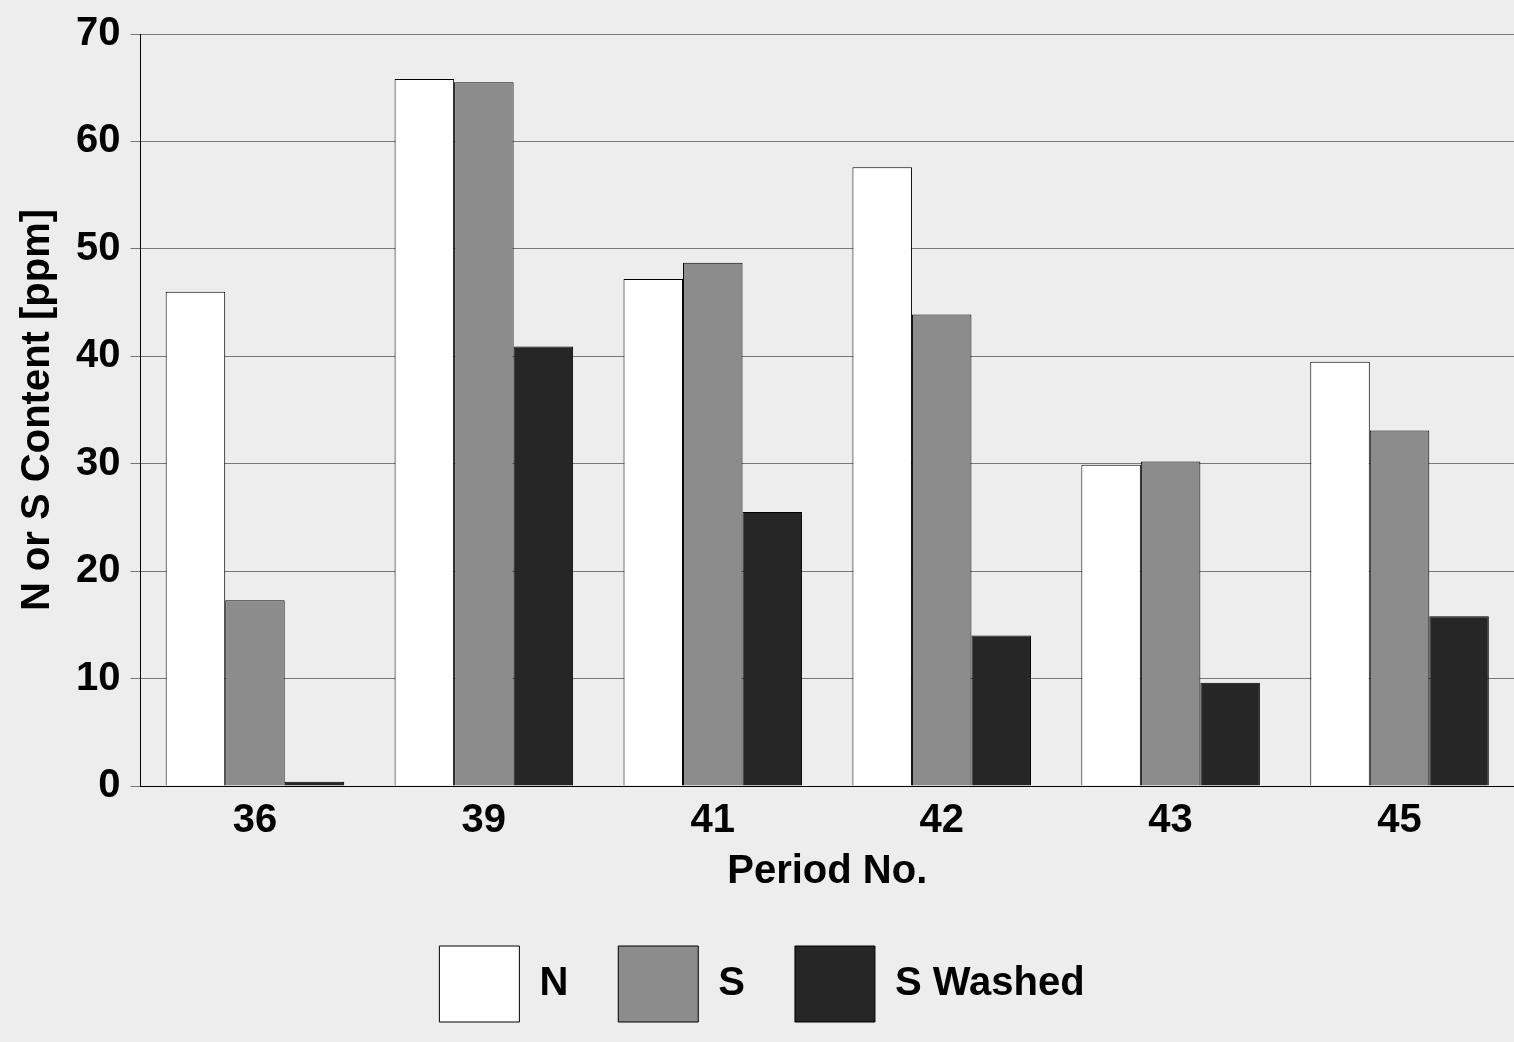 The height and width of the screenshot is (1042, 1514). Describe the element at coordinates (35, 410) in the screenshot. I see `y-axis-title: N or S Content [ppm]` at that location.